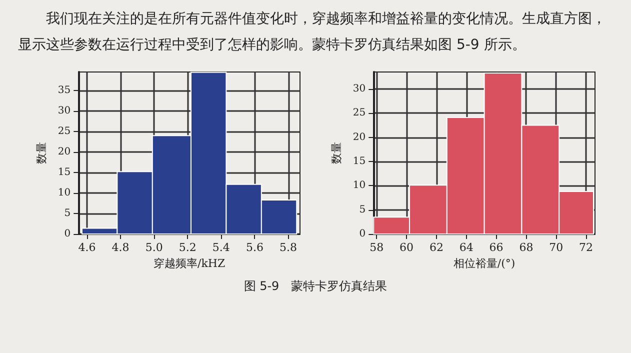  What do you see at coordinates (255, 247) in the screenshot?
I see `x-tick-label: 5.6` at bounding box center [255, 247].